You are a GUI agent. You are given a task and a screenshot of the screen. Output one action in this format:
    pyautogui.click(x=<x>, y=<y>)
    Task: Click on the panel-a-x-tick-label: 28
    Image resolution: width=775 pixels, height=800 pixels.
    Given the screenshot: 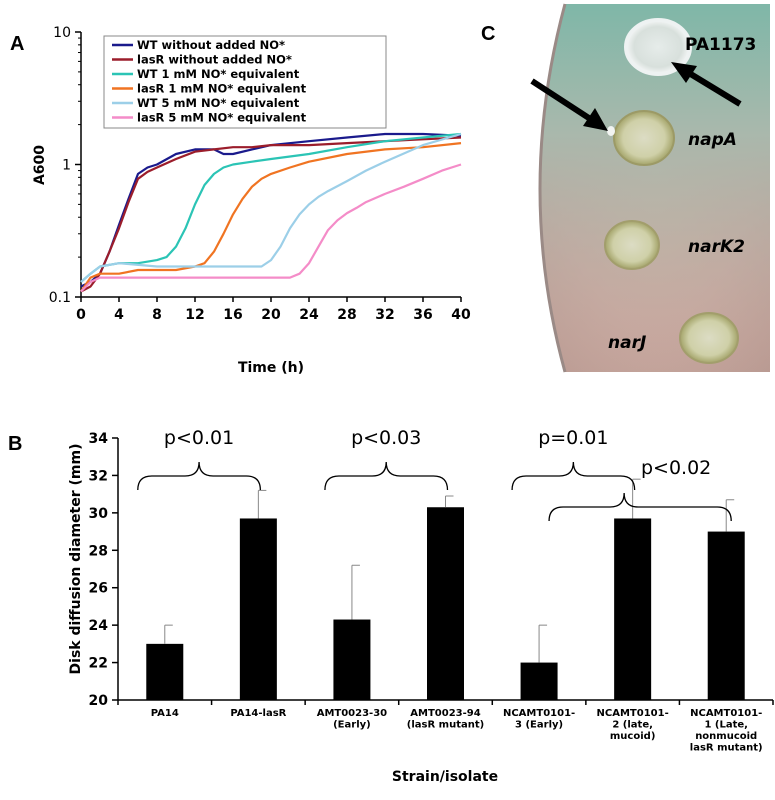 What is the action you would take?
    pyautogui.click(x=346, y=315)
    